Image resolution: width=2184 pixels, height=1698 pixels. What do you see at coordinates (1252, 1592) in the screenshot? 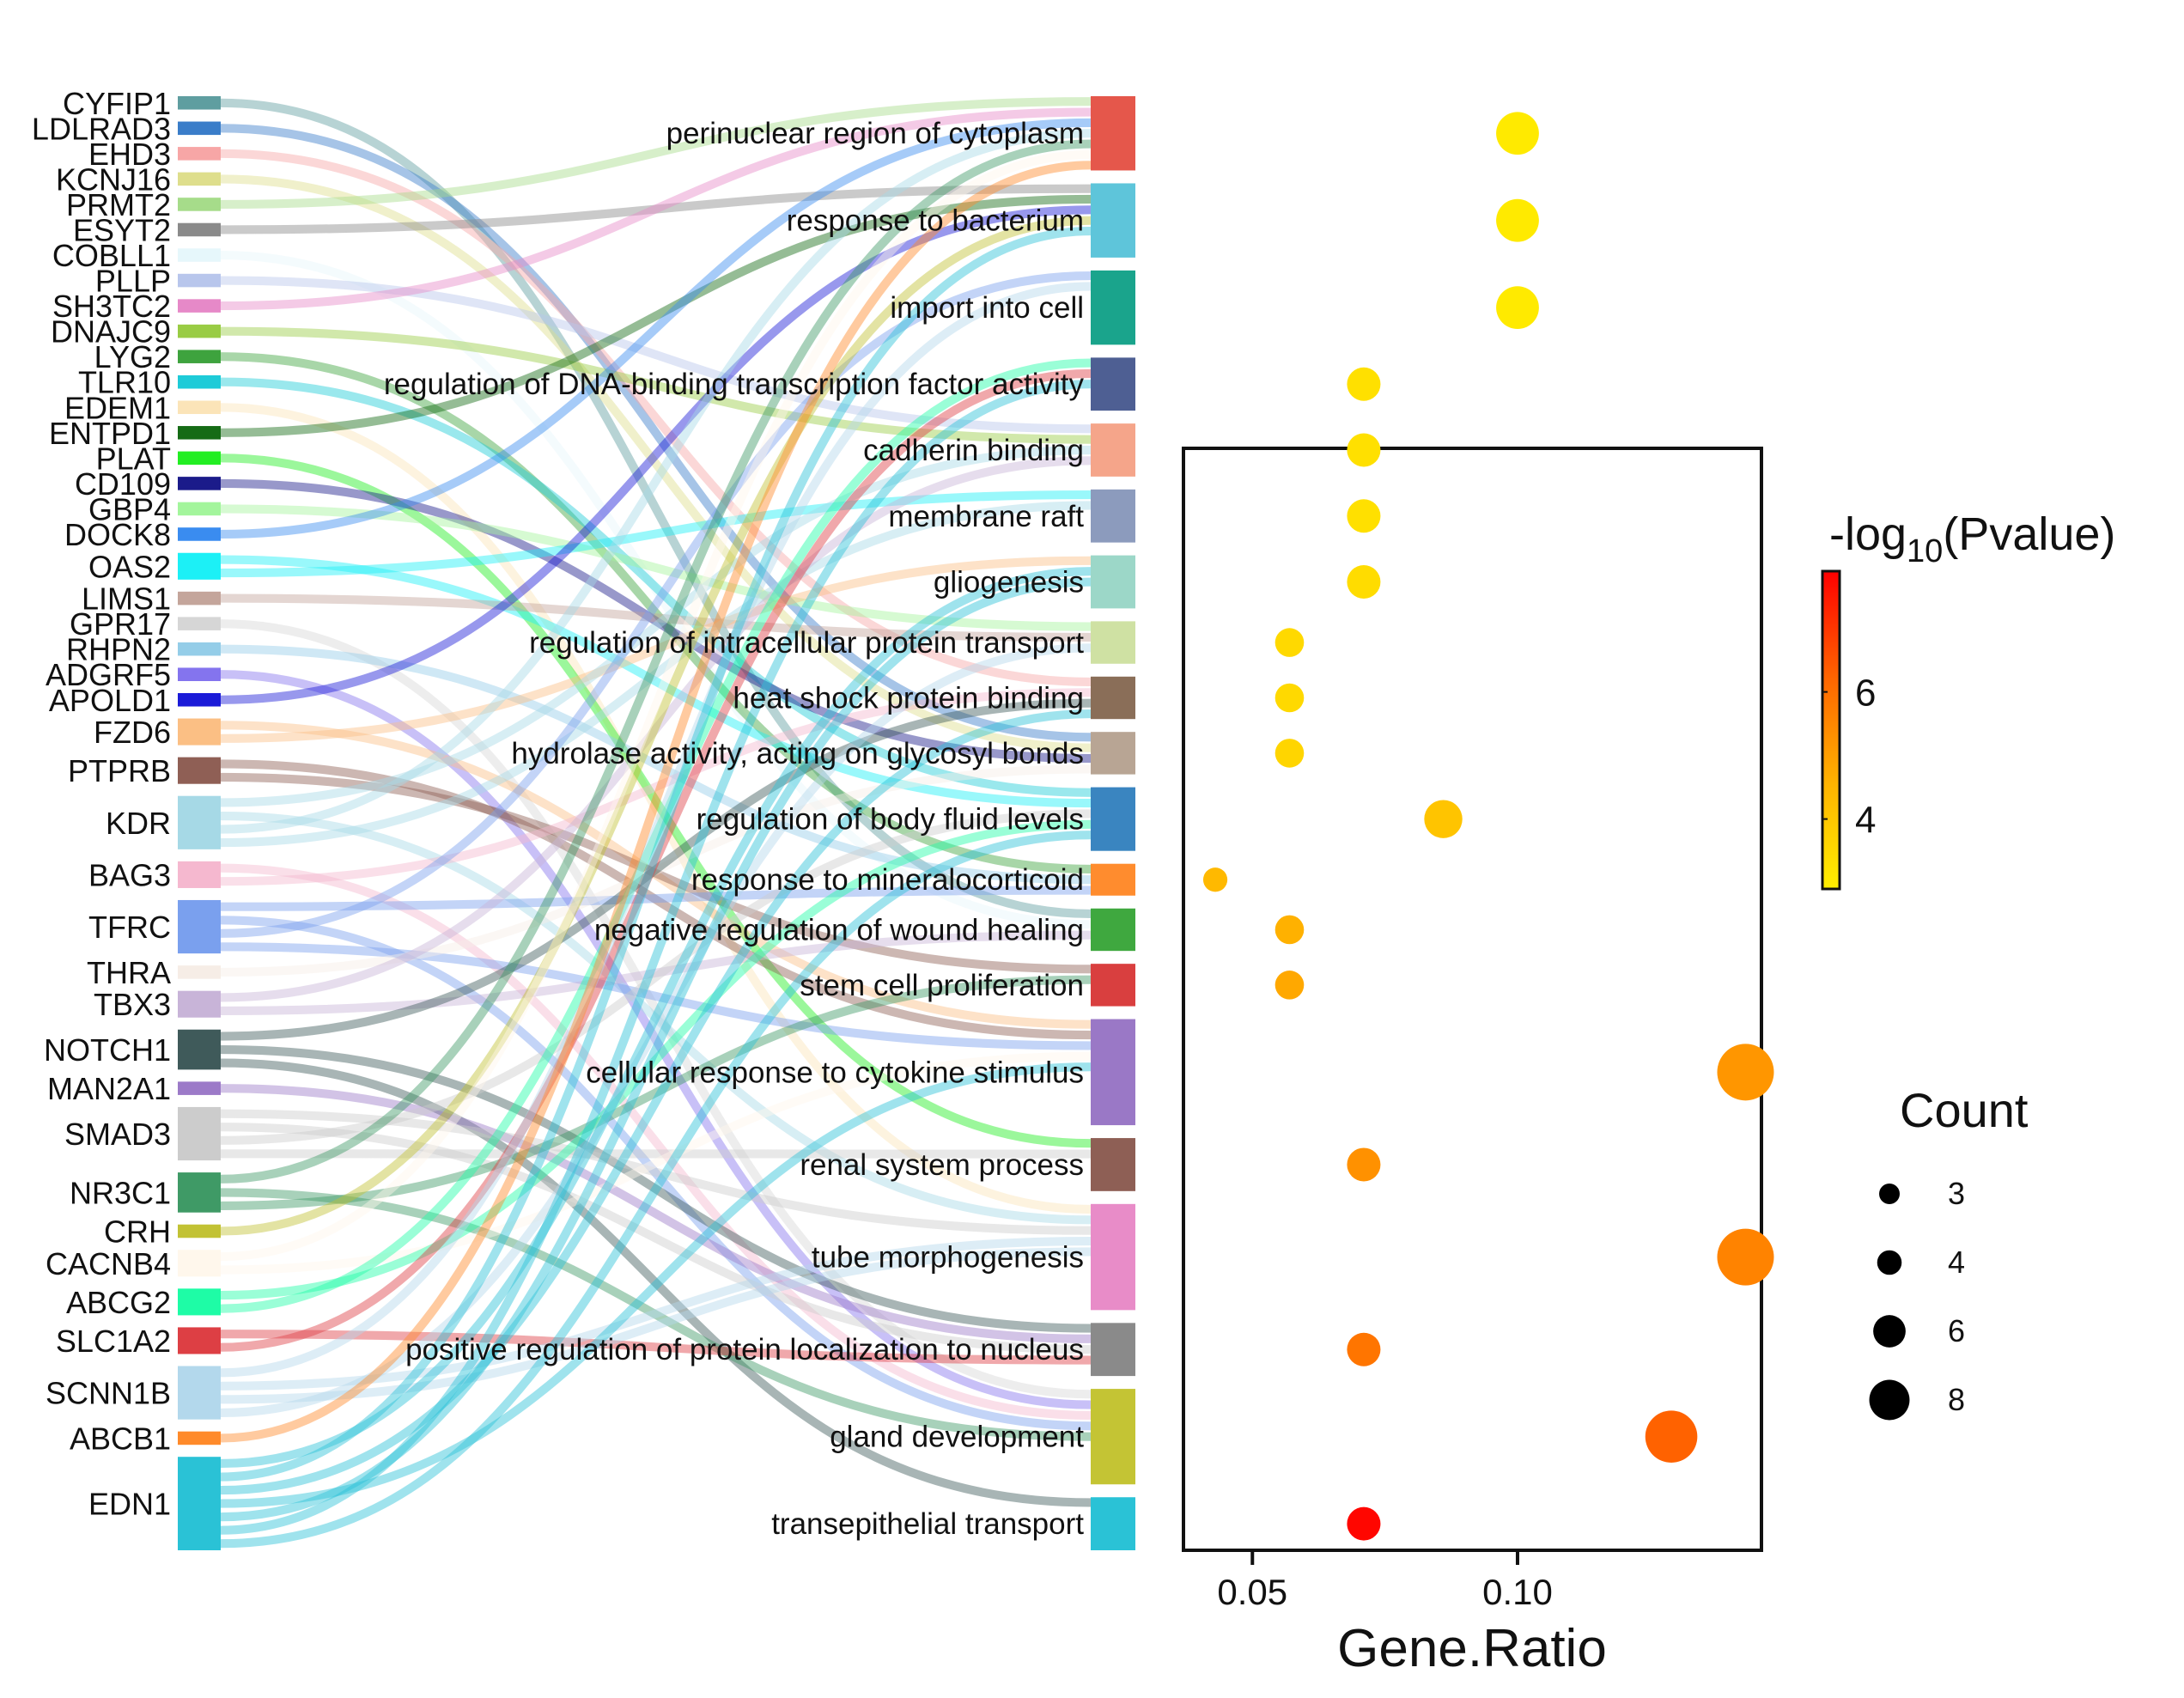
I see `x-tick-label: 0.05` at bounding box center [1252, 1592].